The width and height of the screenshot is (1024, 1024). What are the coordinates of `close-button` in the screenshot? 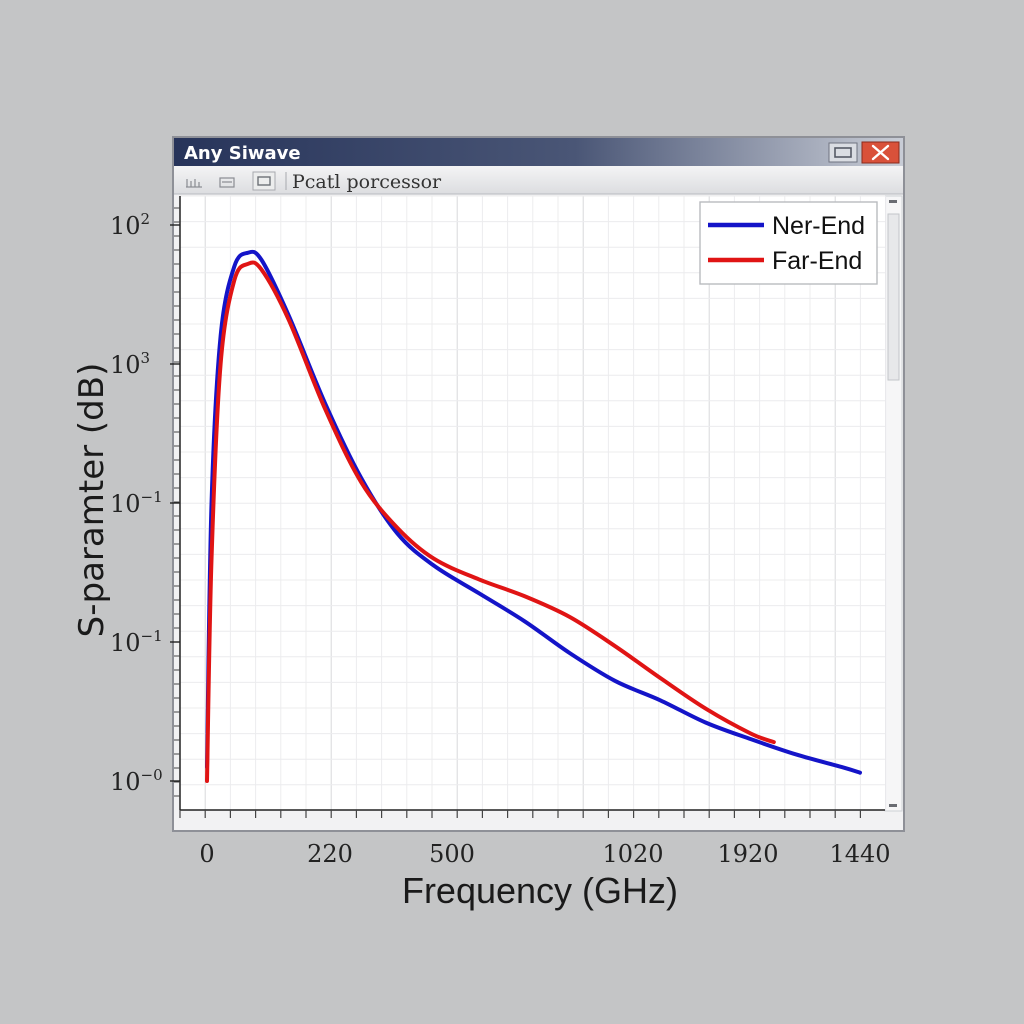 It's located at (880, 152).